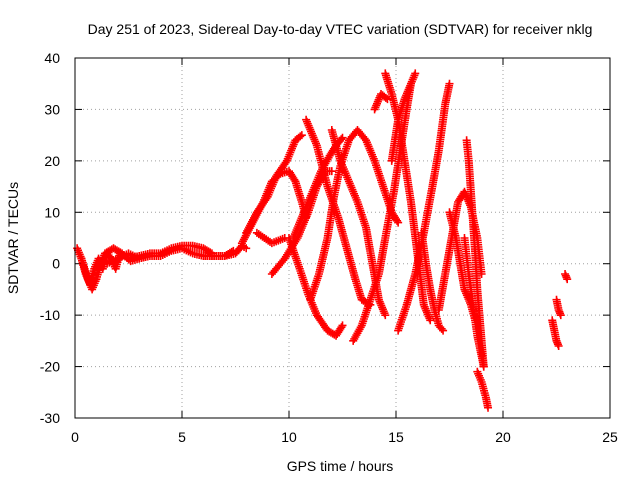 The image size is (640, 480). What do you see at coordinates (52, 58) in the screenshot?
I see `y-tick-label: 40` at bounding box center [52, 58].